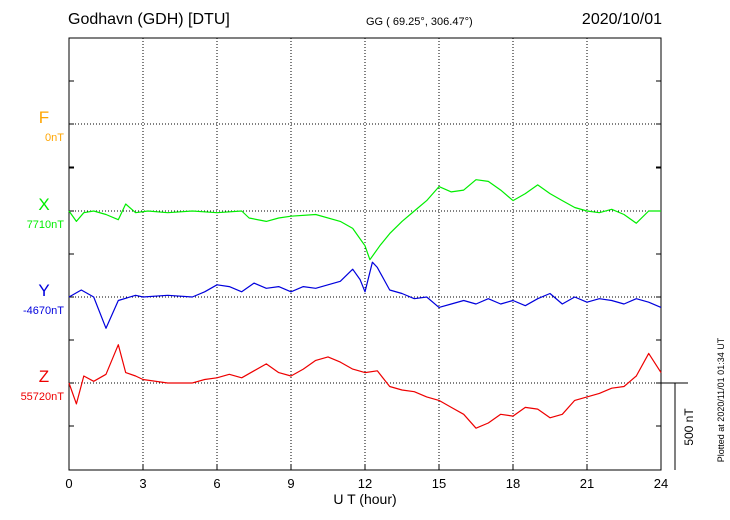  I want to click on series-baseline-y: -4670nT, so click(43, 311).